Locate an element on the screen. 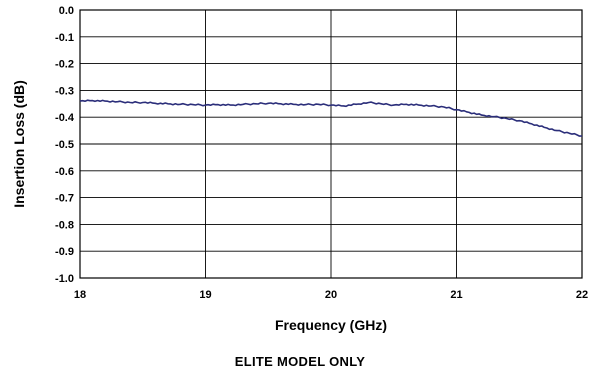 This screenshot has height=373, width=602. series-lines is located at coordinates (331, 118).